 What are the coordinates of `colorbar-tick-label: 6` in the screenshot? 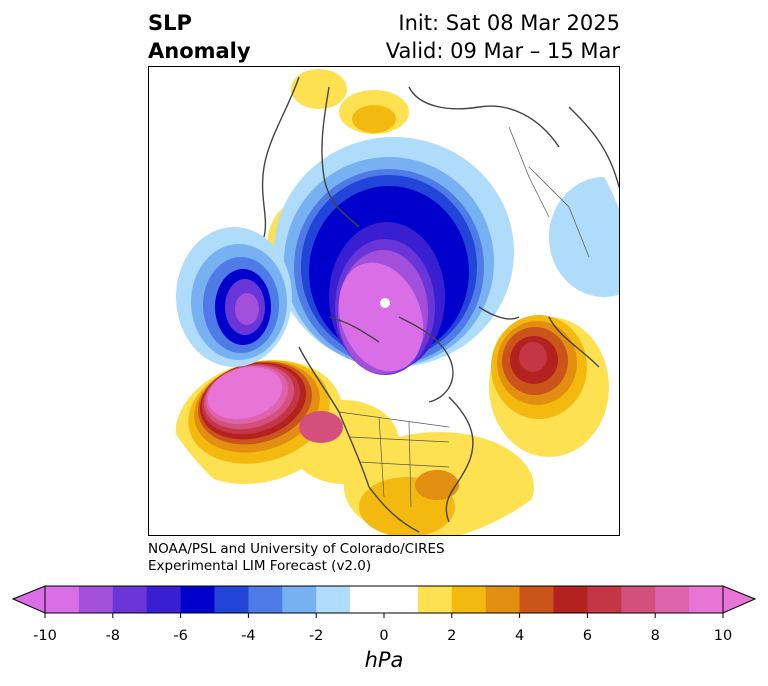 It's located at (587, 636).